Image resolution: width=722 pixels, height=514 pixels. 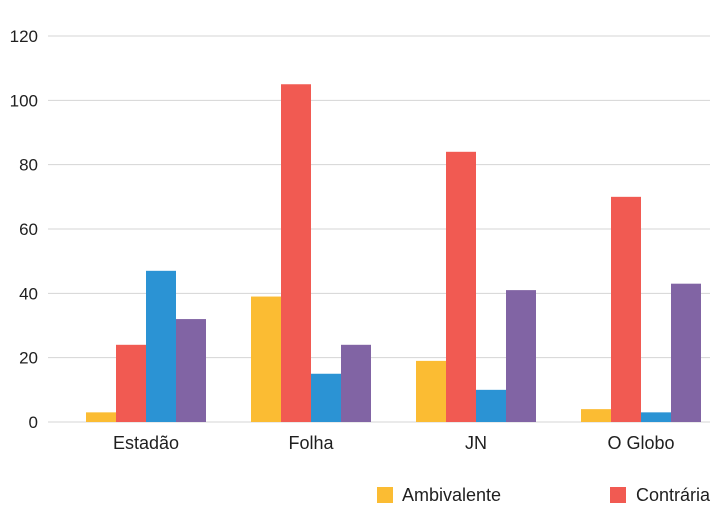 What do you see at coordinates (24, 36) in the screenshot?
I see `y-tick-label: 120` at bounding box center [24, 36].